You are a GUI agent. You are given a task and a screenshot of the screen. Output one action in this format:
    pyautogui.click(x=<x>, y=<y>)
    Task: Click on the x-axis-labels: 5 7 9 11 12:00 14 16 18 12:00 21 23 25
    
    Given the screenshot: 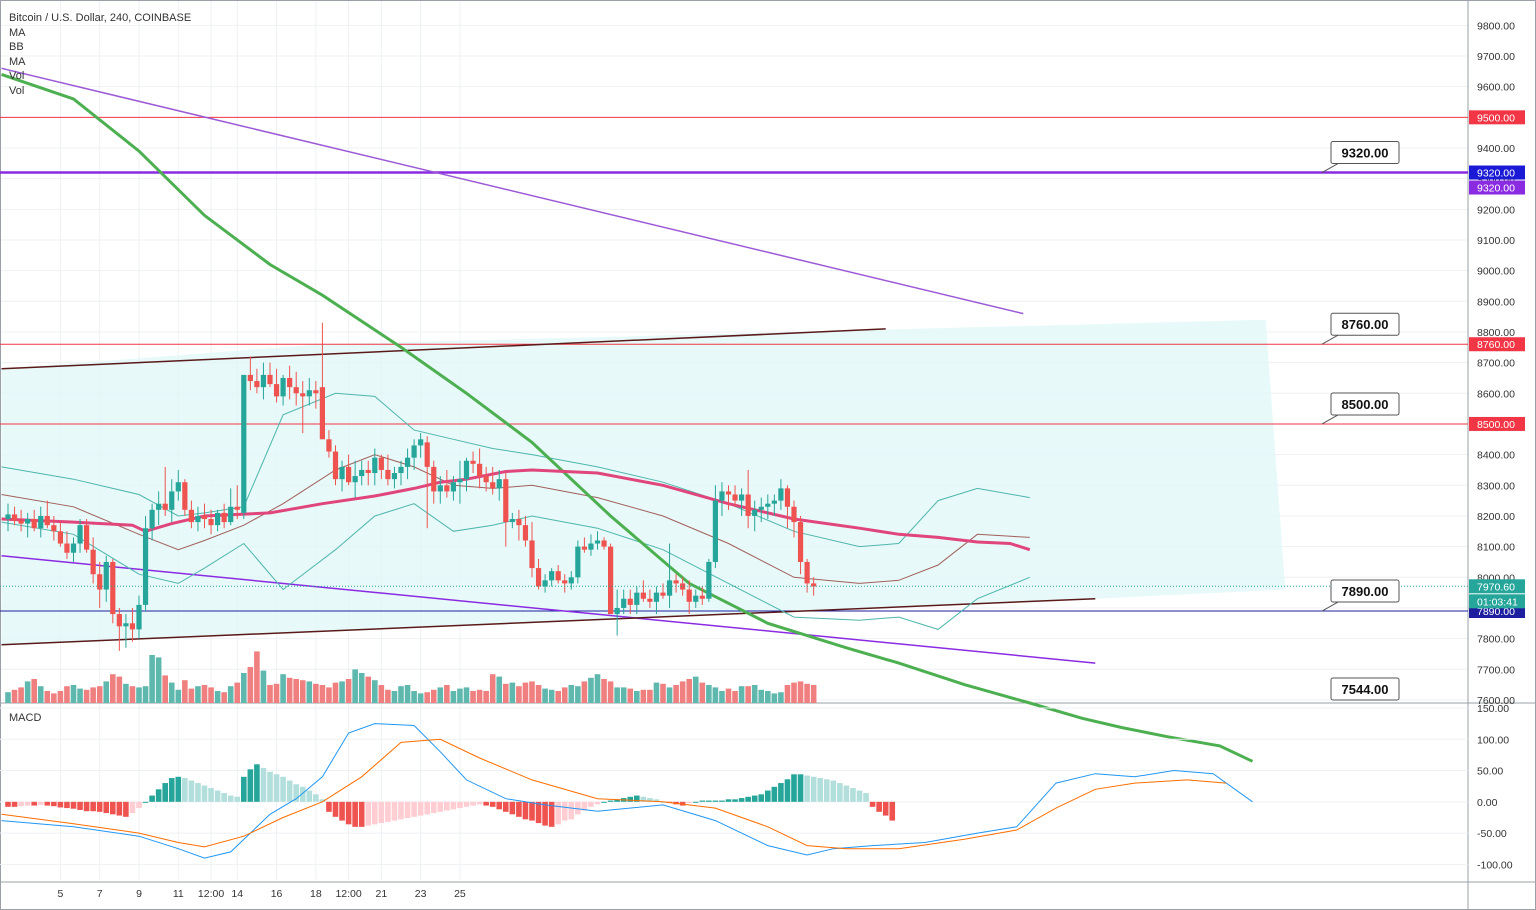 What is the action you would take?
    pyautogui.click(x=261, y=894)
    